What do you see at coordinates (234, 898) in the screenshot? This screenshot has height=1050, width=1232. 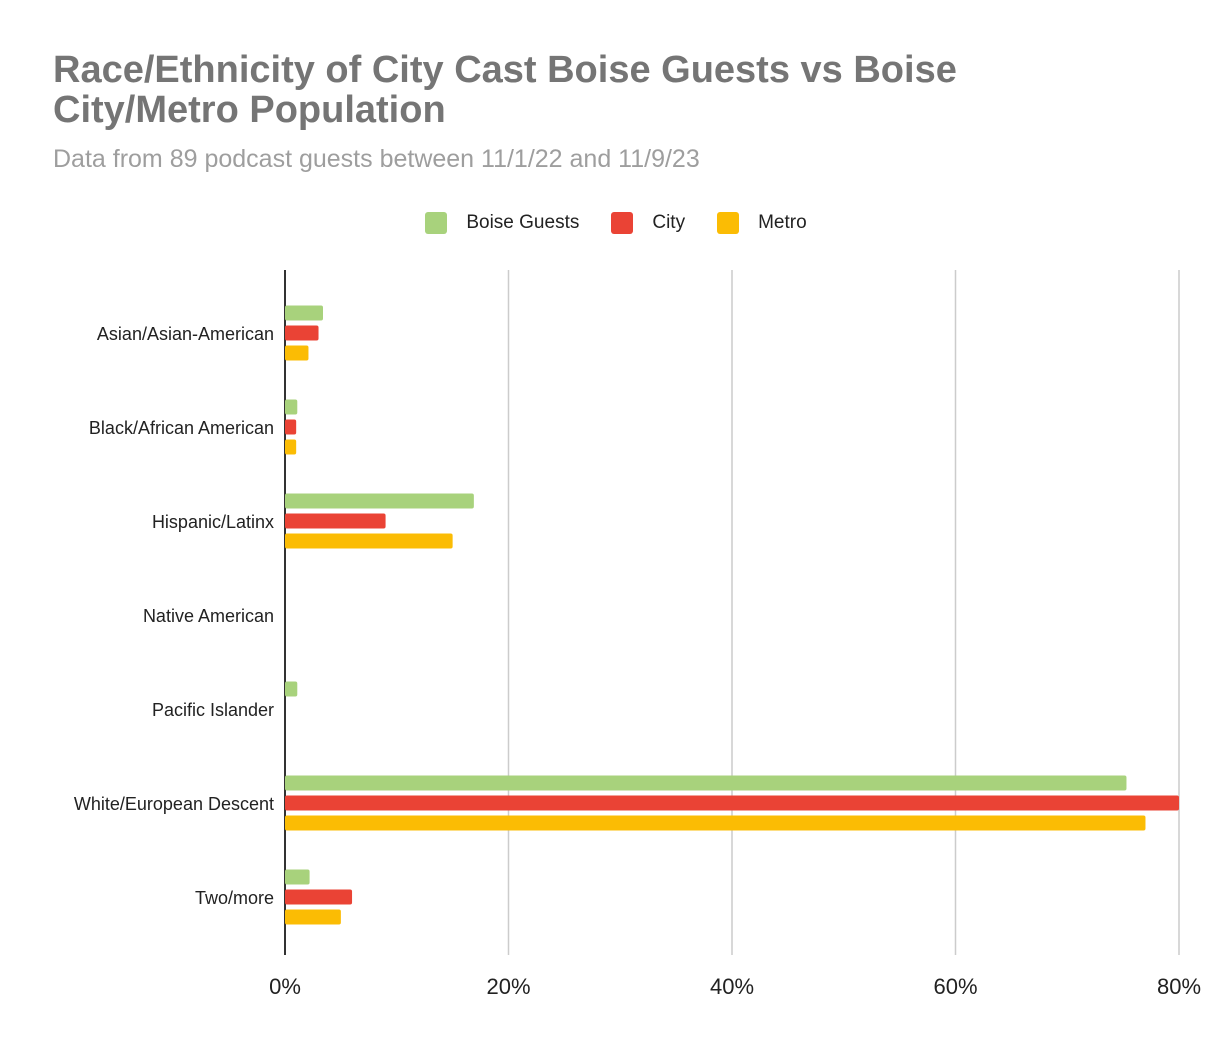 I see `category-label: Two/more` at bounding box center [234, 898].